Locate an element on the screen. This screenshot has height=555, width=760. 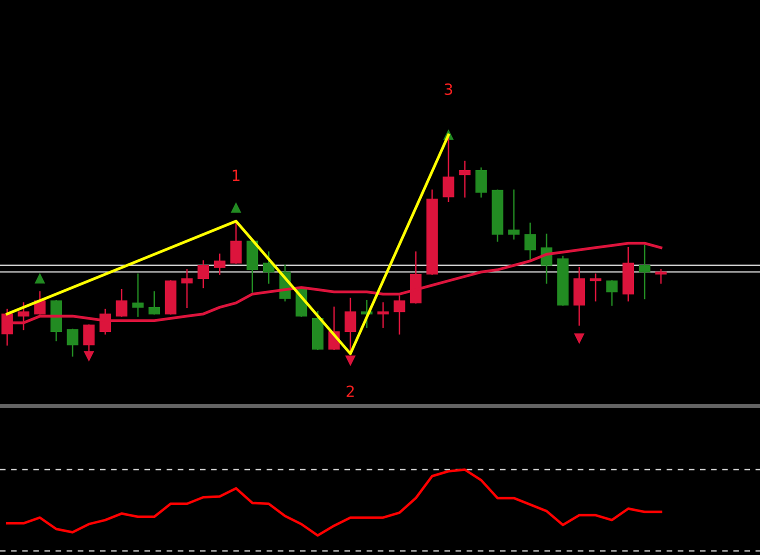
annotation: 3 is located at coordinates (448, 89).